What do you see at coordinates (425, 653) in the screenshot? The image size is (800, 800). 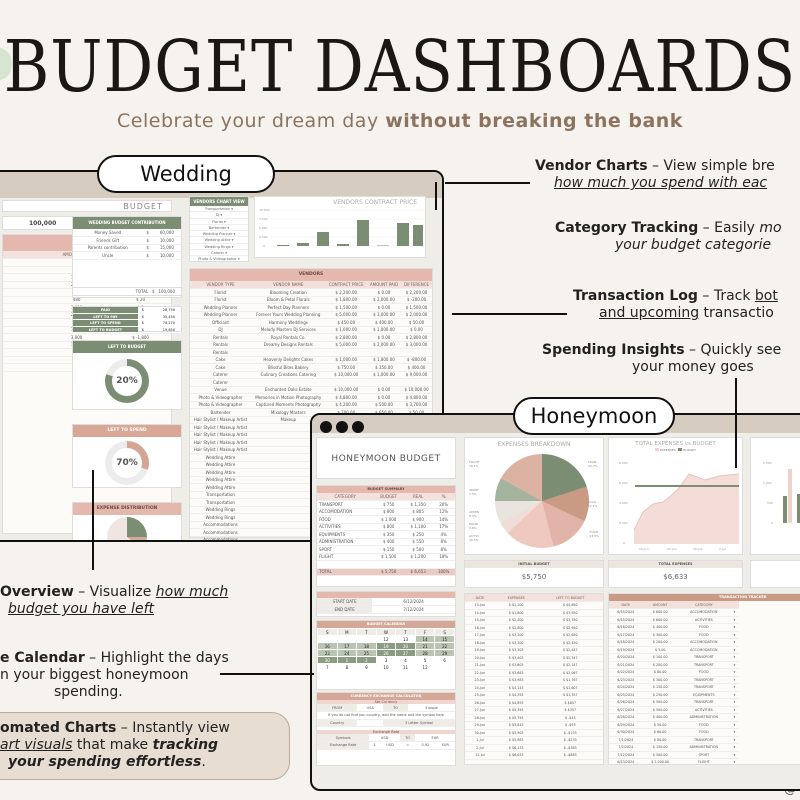 I see `calendar-day: 28` at bounding box center [425, 653].